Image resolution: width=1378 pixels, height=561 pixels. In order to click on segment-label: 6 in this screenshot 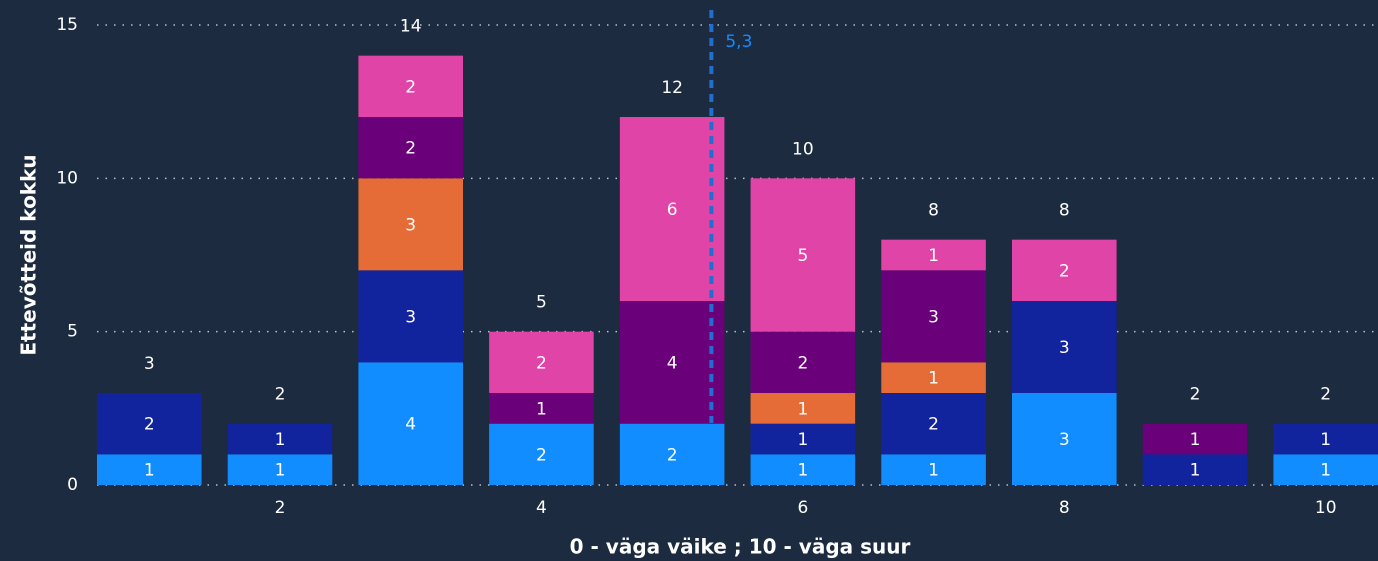, I will do `click(672, 210)`.